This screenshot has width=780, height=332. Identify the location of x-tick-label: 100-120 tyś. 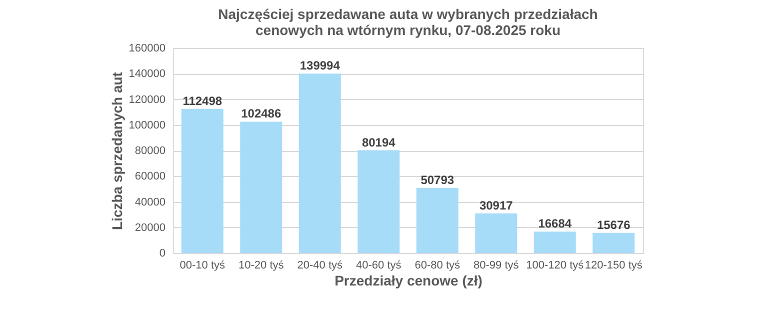
(555, 266).